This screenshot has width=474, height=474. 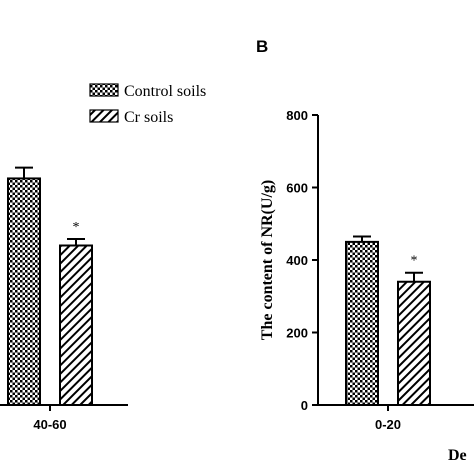 What do you see at coordinates (104, 116) in the screenshot?
I see `legend-swatch-cr` at bounding box center [104, 116].